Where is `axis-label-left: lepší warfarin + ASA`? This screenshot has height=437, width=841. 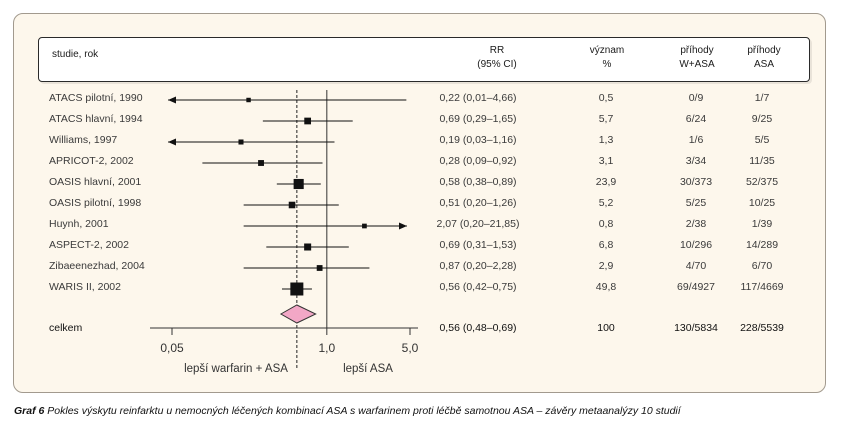 axis-label-left: lepší warfarin + ASA is located at coordinates (236, 369).